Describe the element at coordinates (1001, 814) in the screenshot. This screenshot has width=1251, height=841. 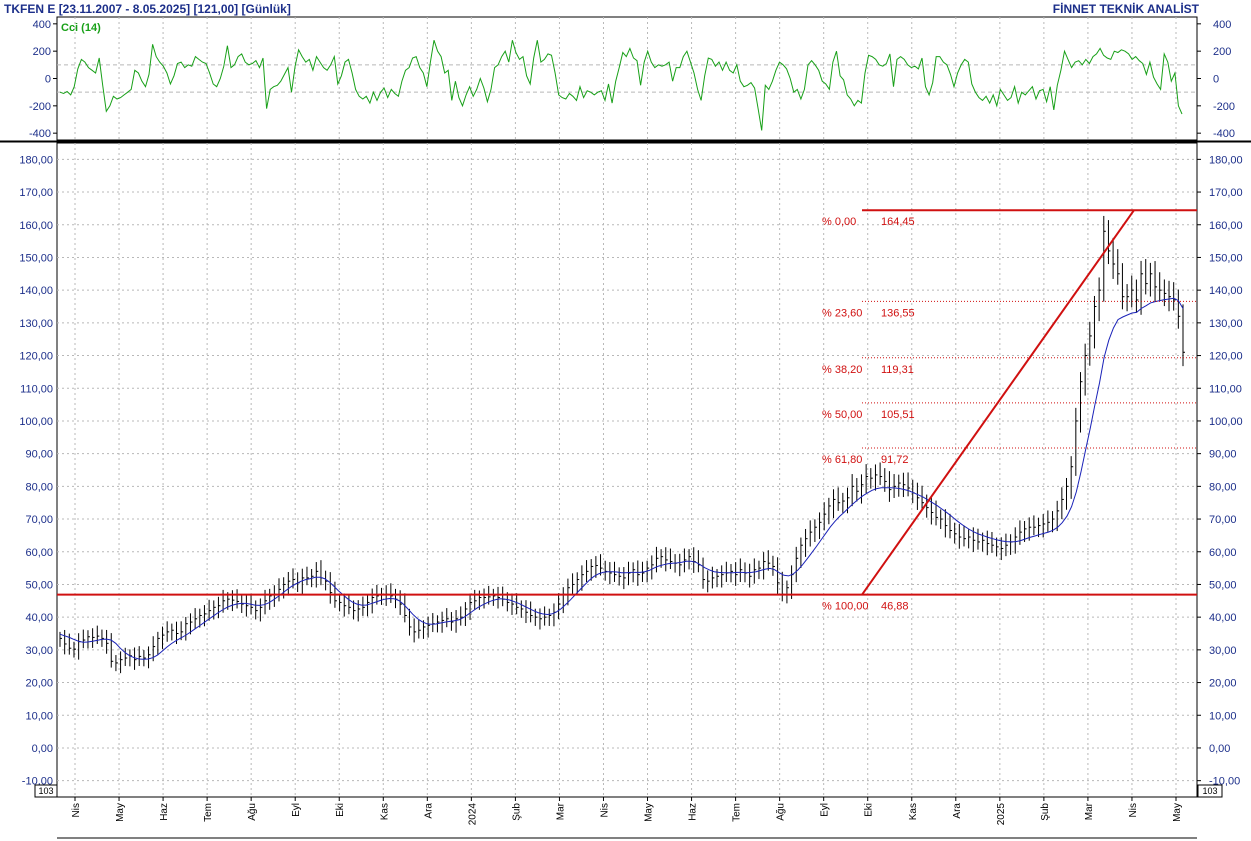
I see `x-tick-label: 2025` at that location.